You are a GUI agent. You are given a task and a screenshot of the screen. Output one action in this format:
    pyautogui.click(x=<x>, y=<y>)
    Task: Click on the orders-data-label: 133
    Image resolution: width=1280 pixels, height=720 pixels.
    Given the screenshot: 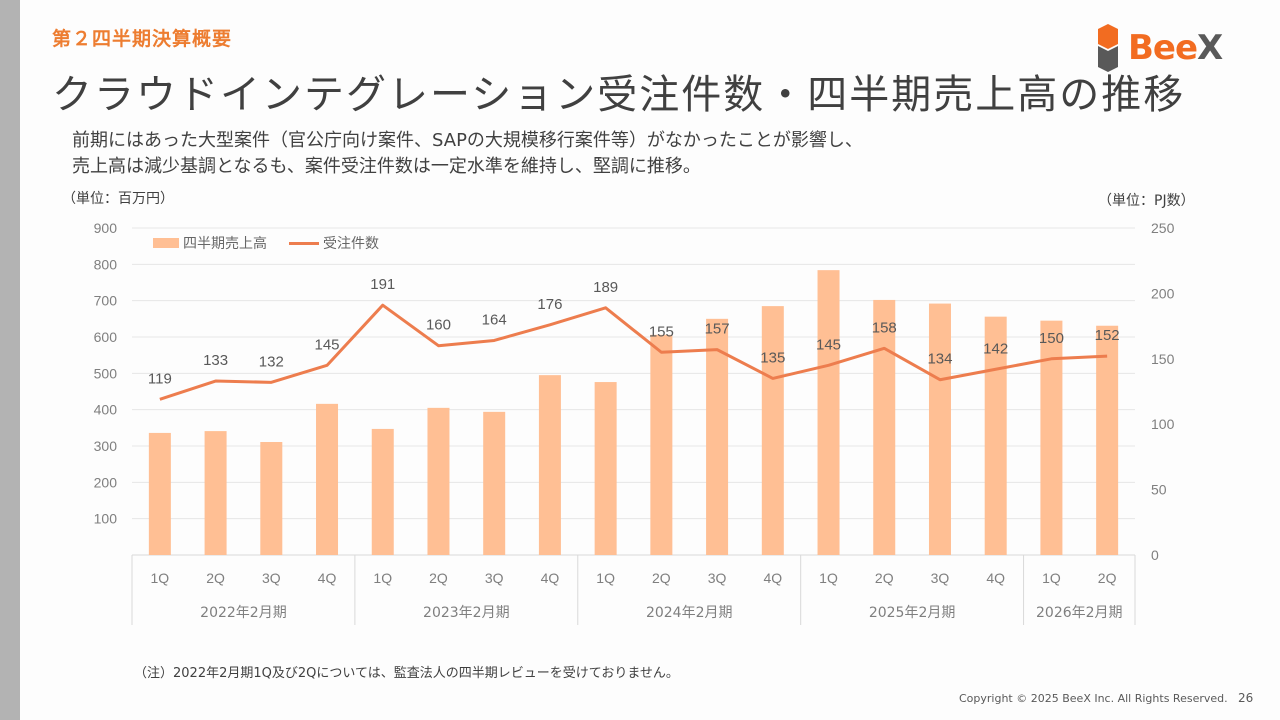 What is the action you would take?
    pyautogui.click(x=215, y=360)
    